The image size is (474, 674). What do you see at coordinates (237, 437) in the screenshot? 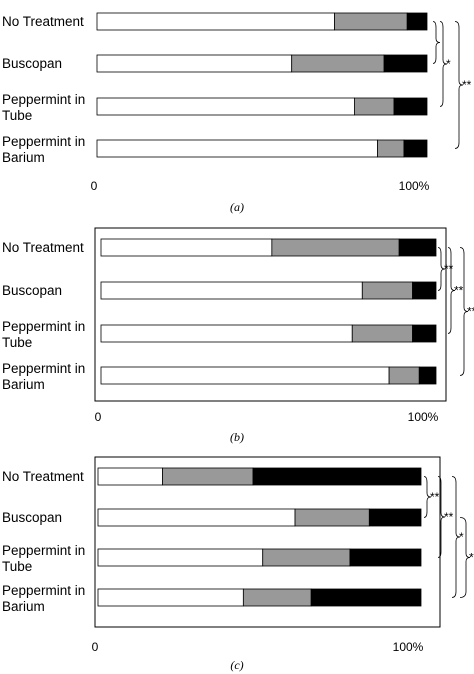
I see `panel-caption: (b)` at bounding box center [237, 437].